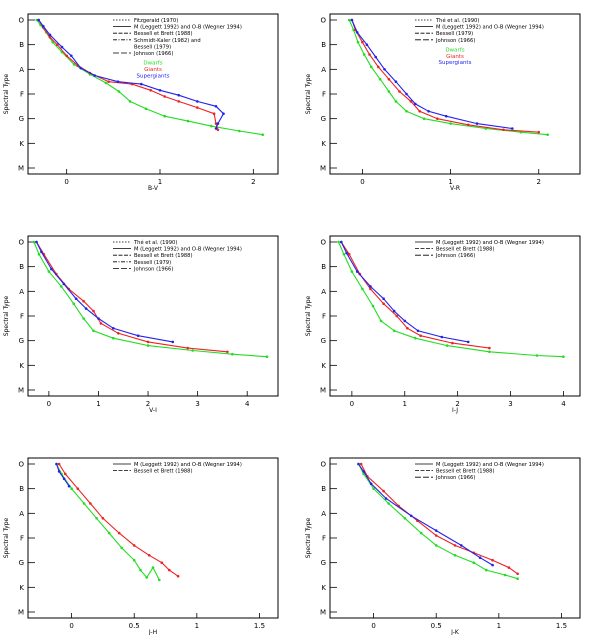 This screenshot has height=635, width=600. What do you see at coordinates (323, 21) in the screenshot?
I see `y-tick-label: O` at bounding box center [323, 21].